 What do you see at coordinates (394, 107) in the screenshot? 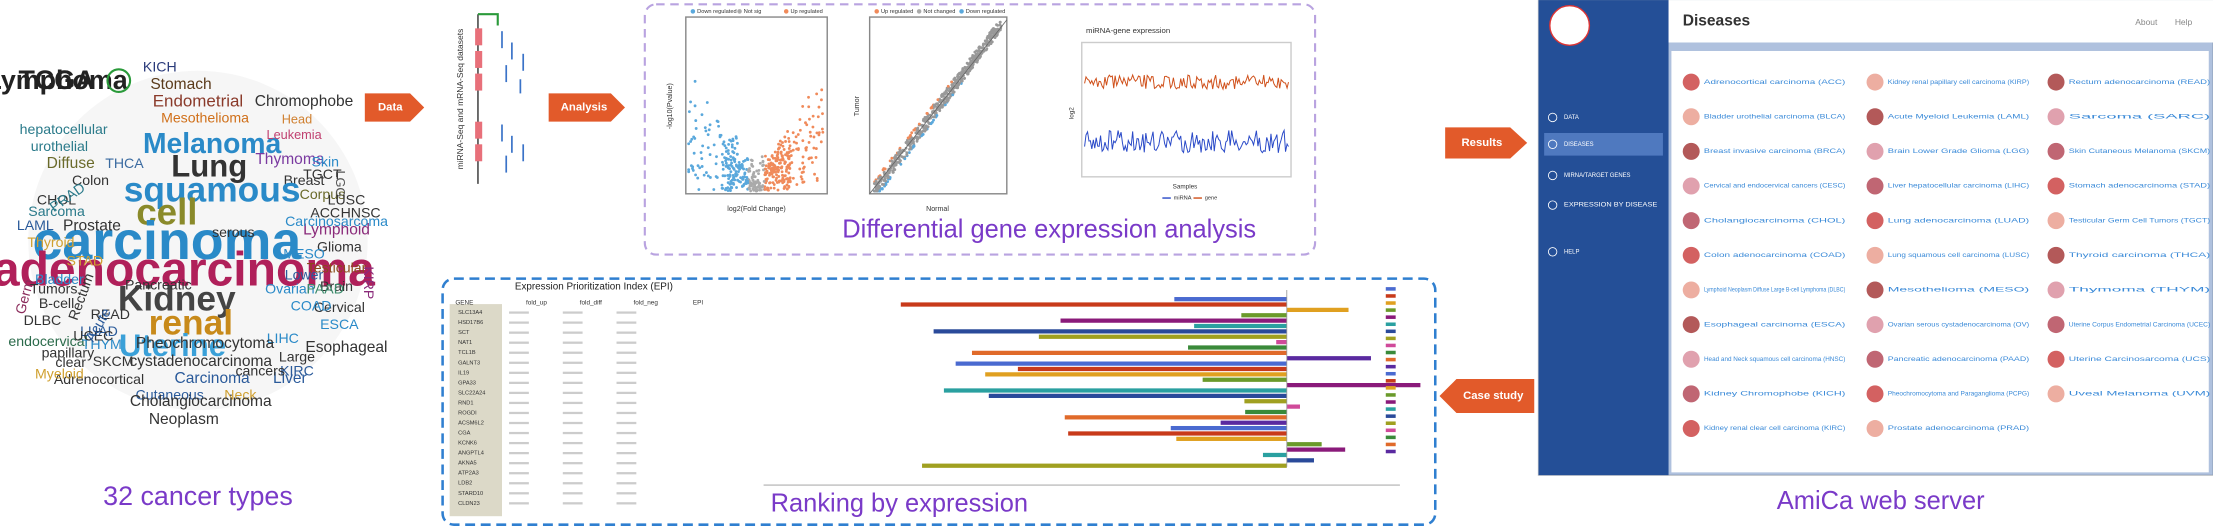
I see `arrow-data` at bounding box center [394, 107].